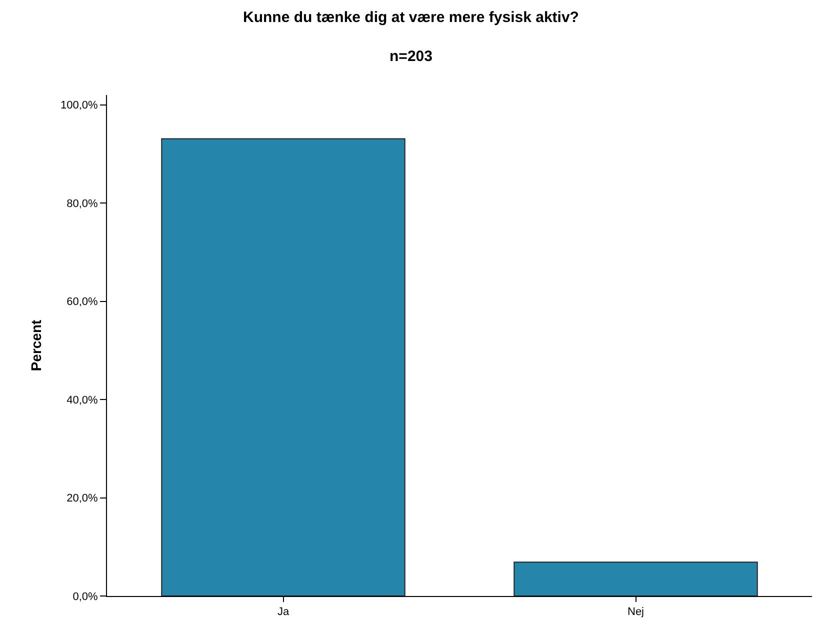 The image size is (822, 628). Describe the element at coordinates (82, 400) in the screenshot. I see `y-tick-label: 40,0%` at that location.